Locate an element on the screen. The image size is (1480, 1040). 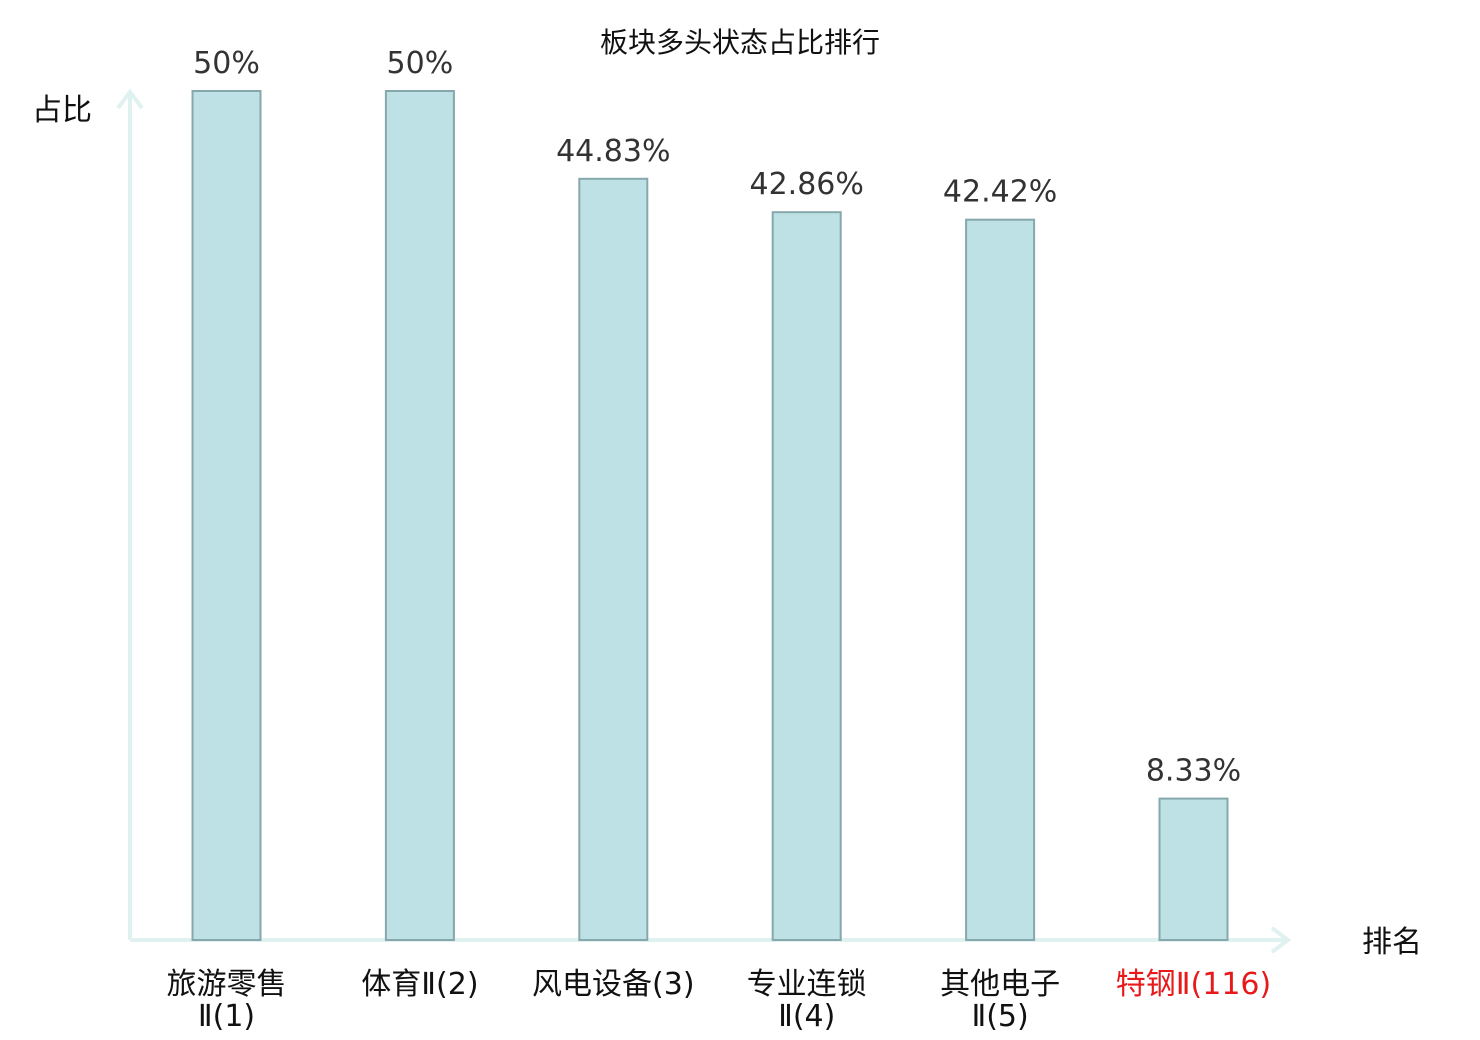
x-axis-label: 排名 is located at coordinates (1392, 942).